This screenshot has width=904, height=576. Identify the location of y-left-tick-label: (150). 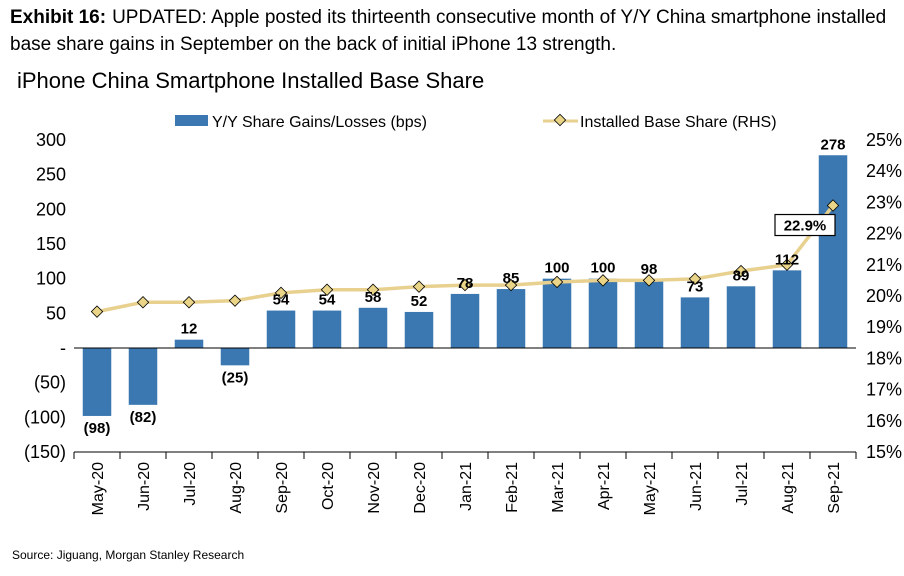
(45, 452).